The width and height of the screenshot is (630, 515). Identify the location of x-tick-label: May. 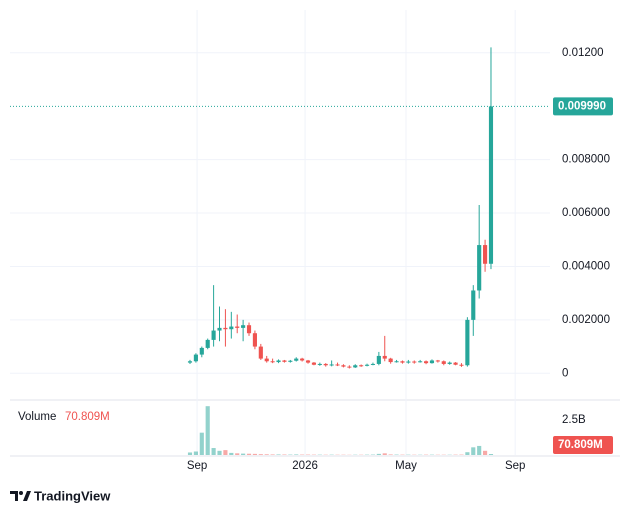
(406, 466).